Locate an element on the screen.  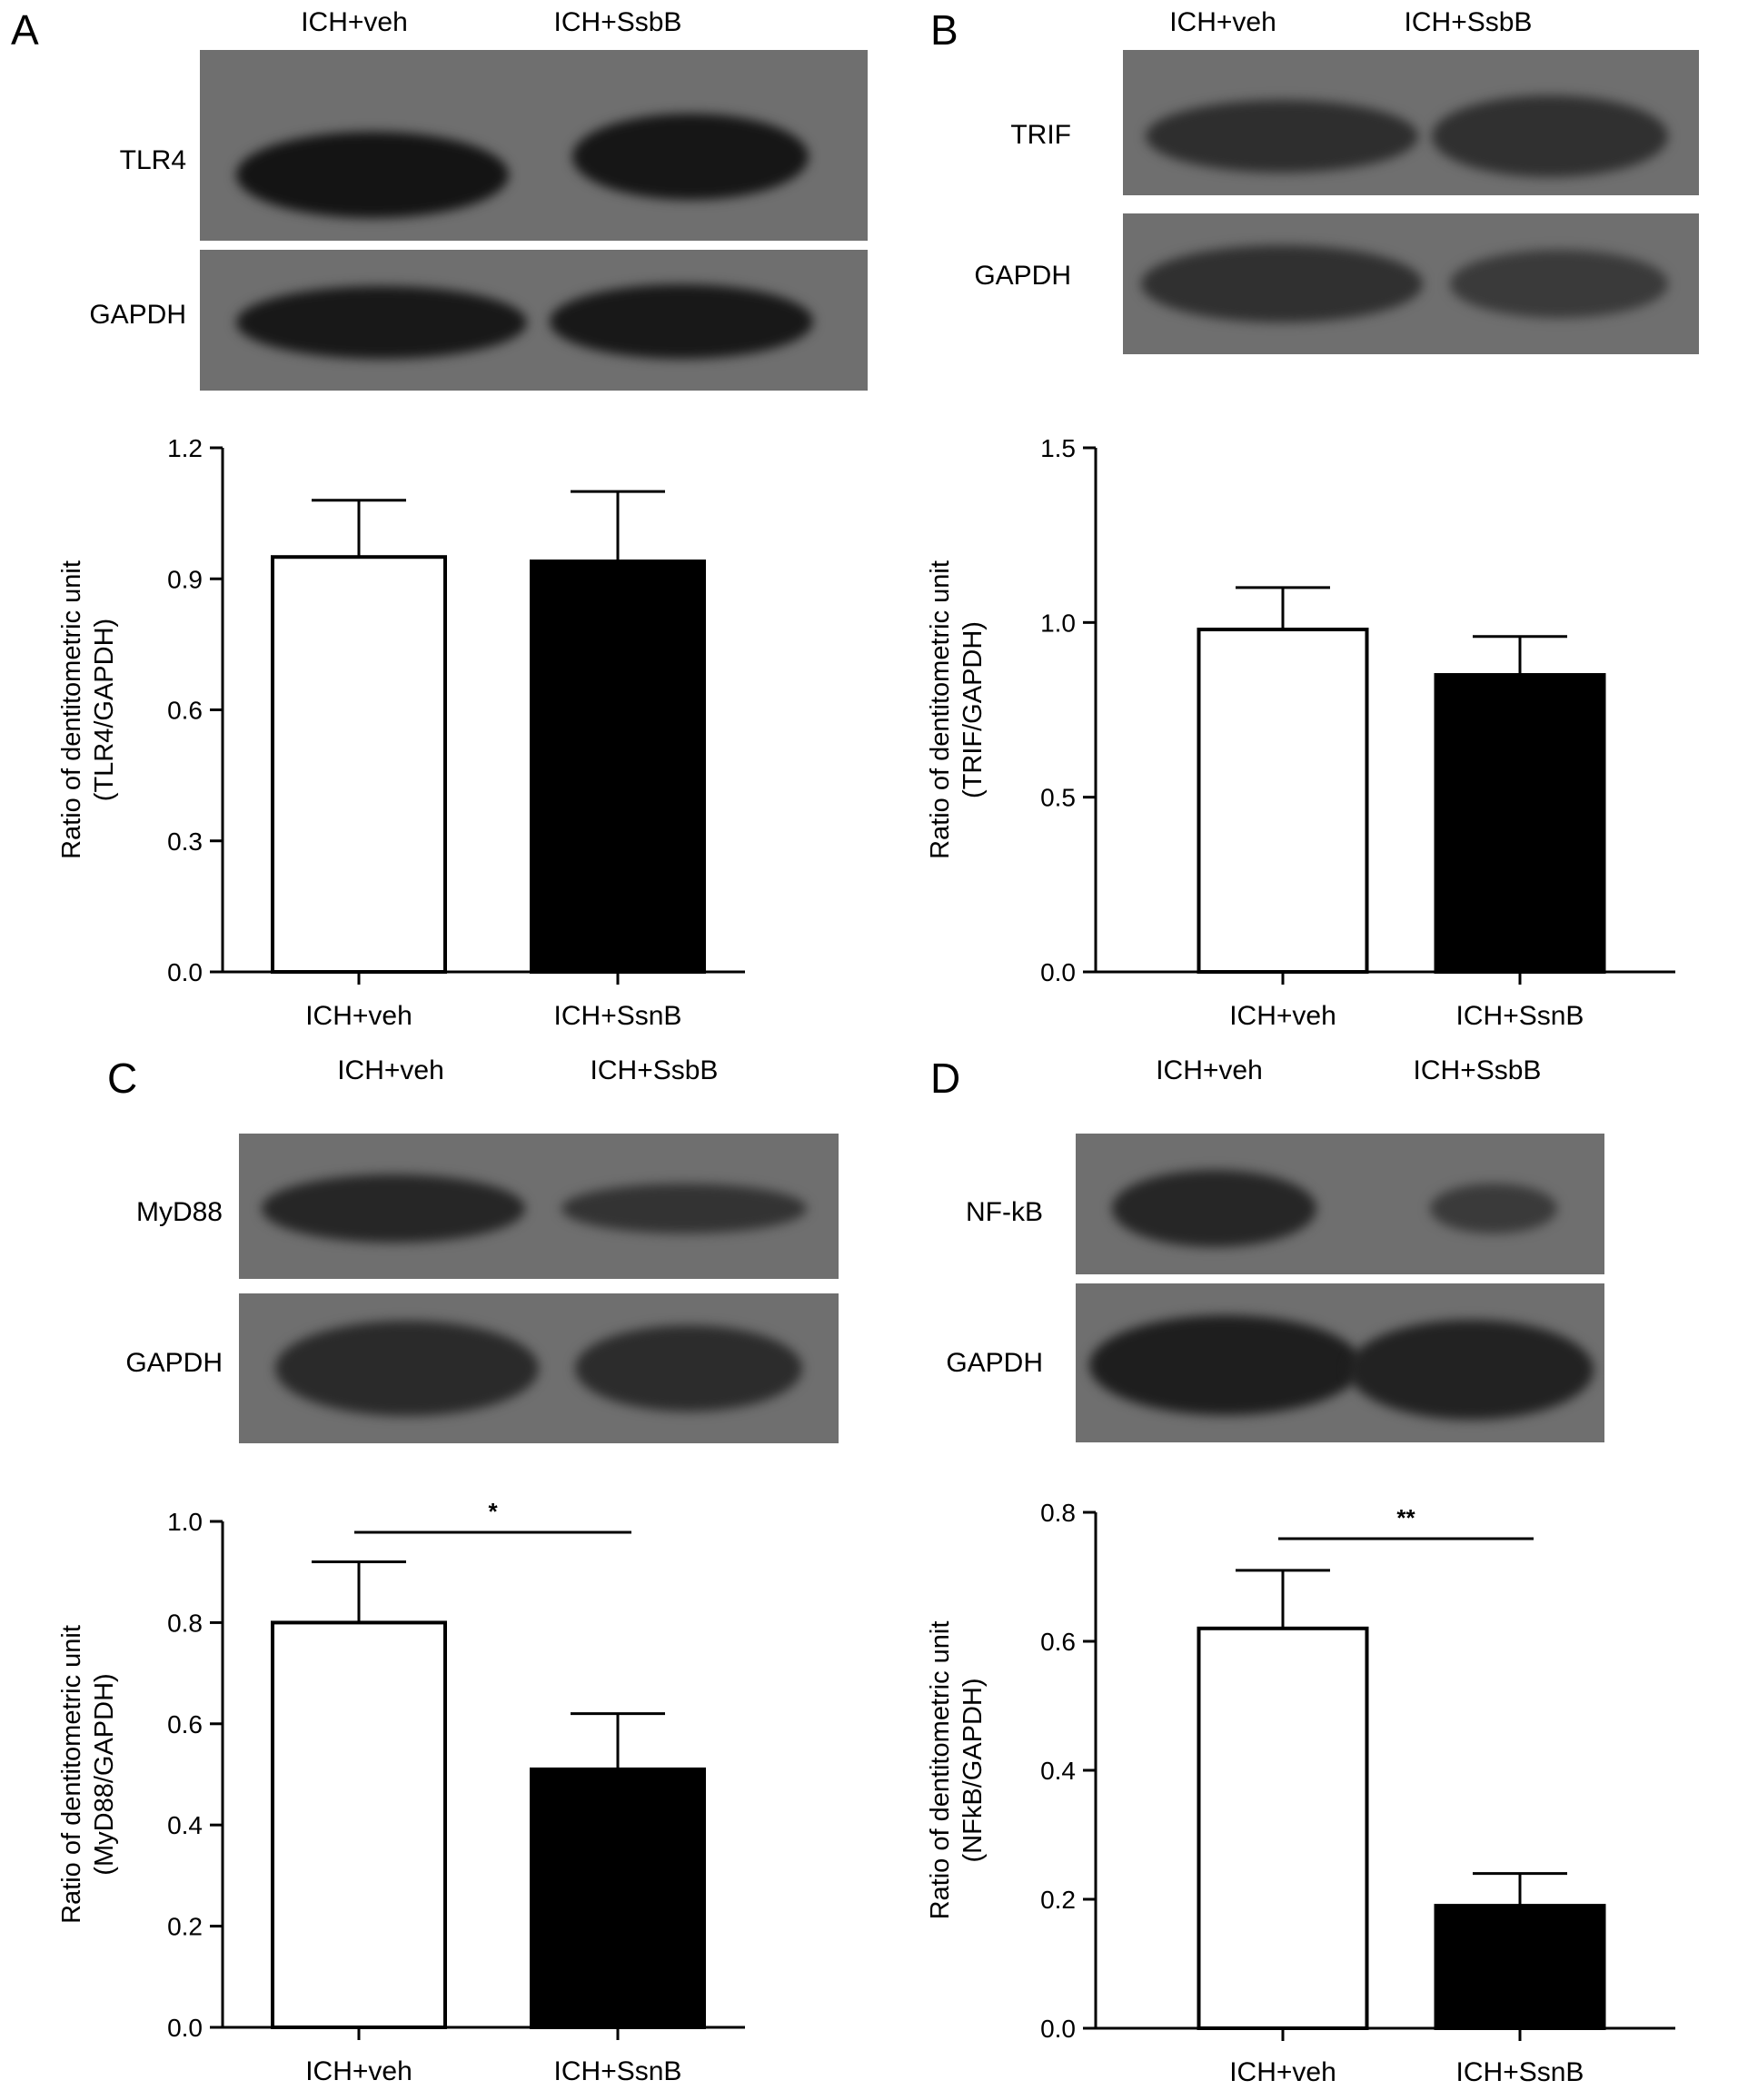
blot-row-label-1: MyD88 is located at coordinates (179, 1212).